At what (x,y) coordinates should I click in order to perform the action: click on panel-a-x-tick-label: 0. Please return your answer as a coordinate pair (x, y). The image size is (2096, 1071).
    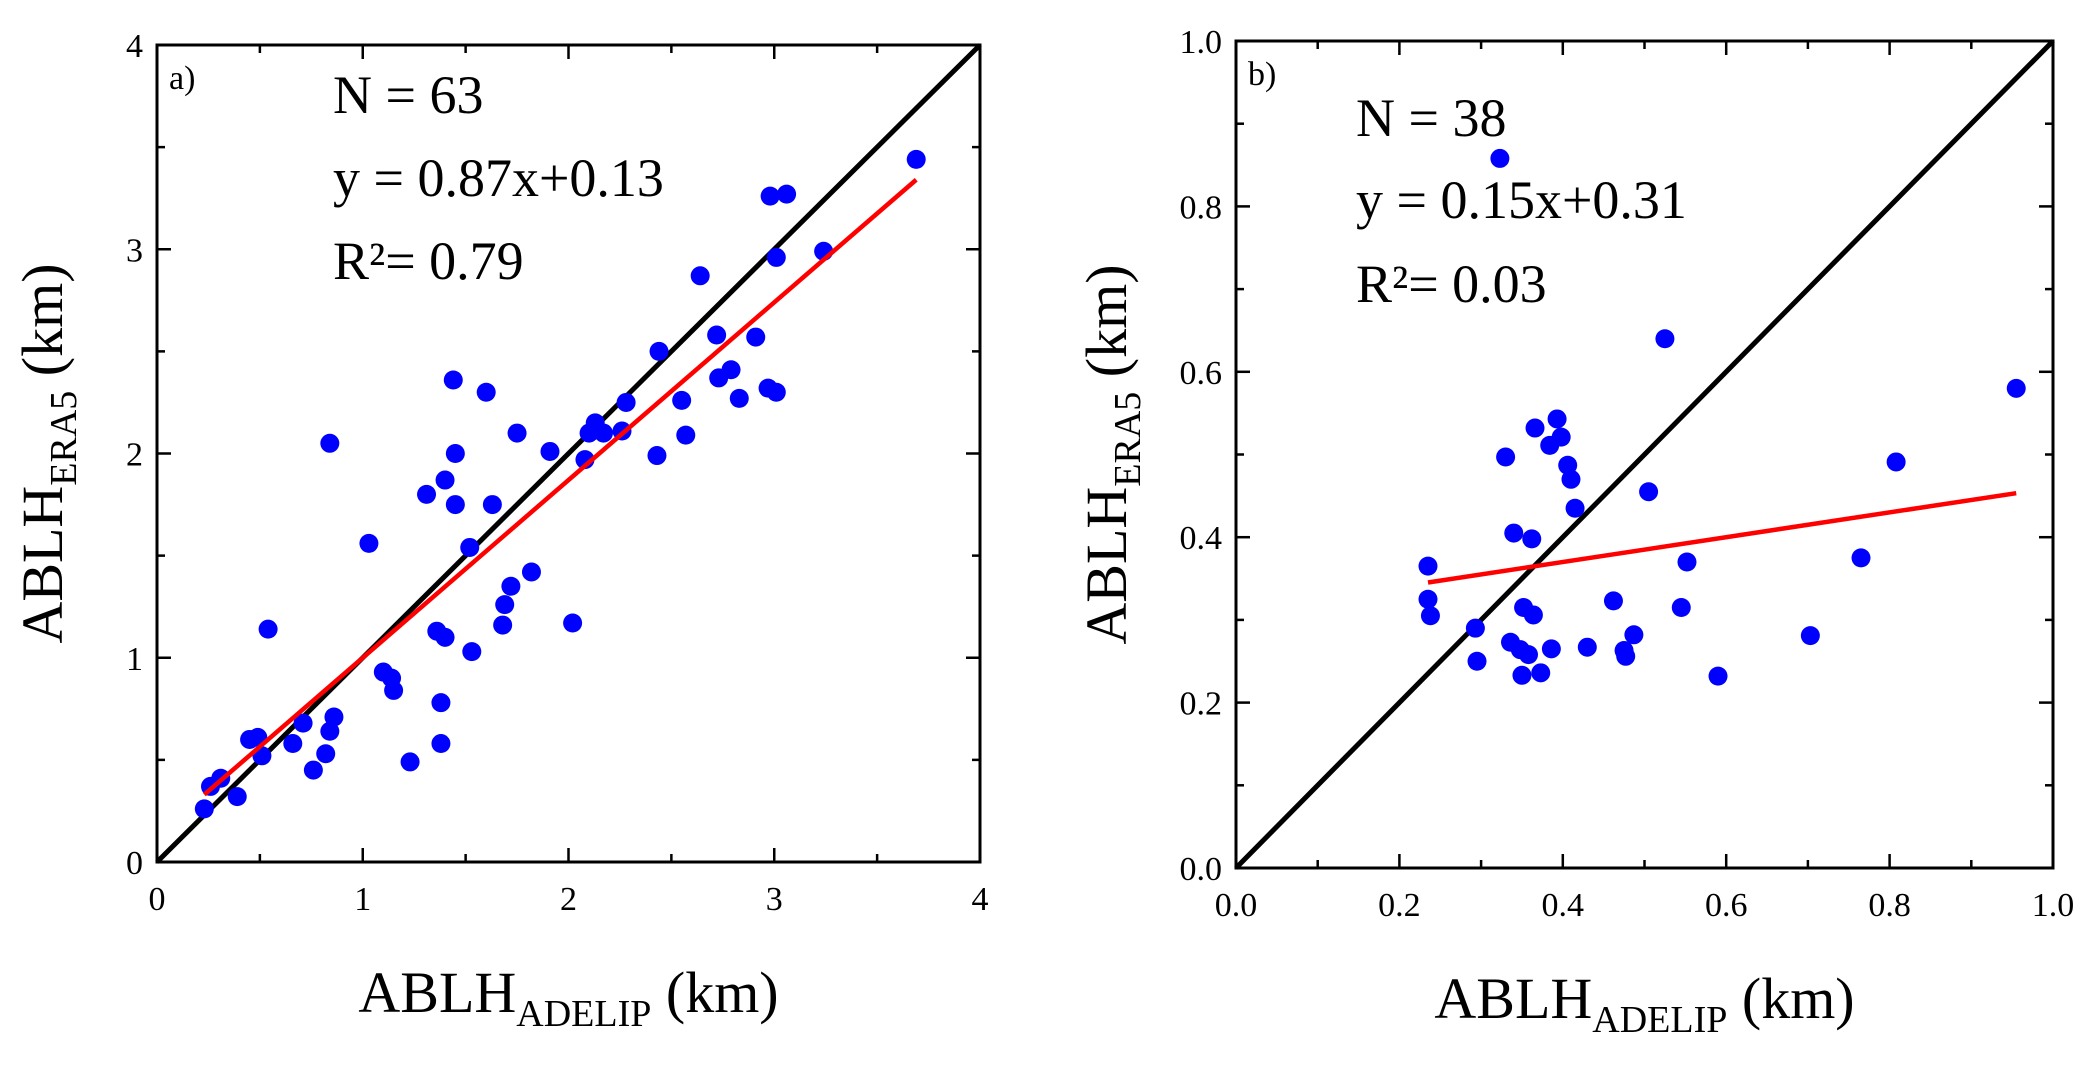
    Looking at the image, I should click on (157, 899).